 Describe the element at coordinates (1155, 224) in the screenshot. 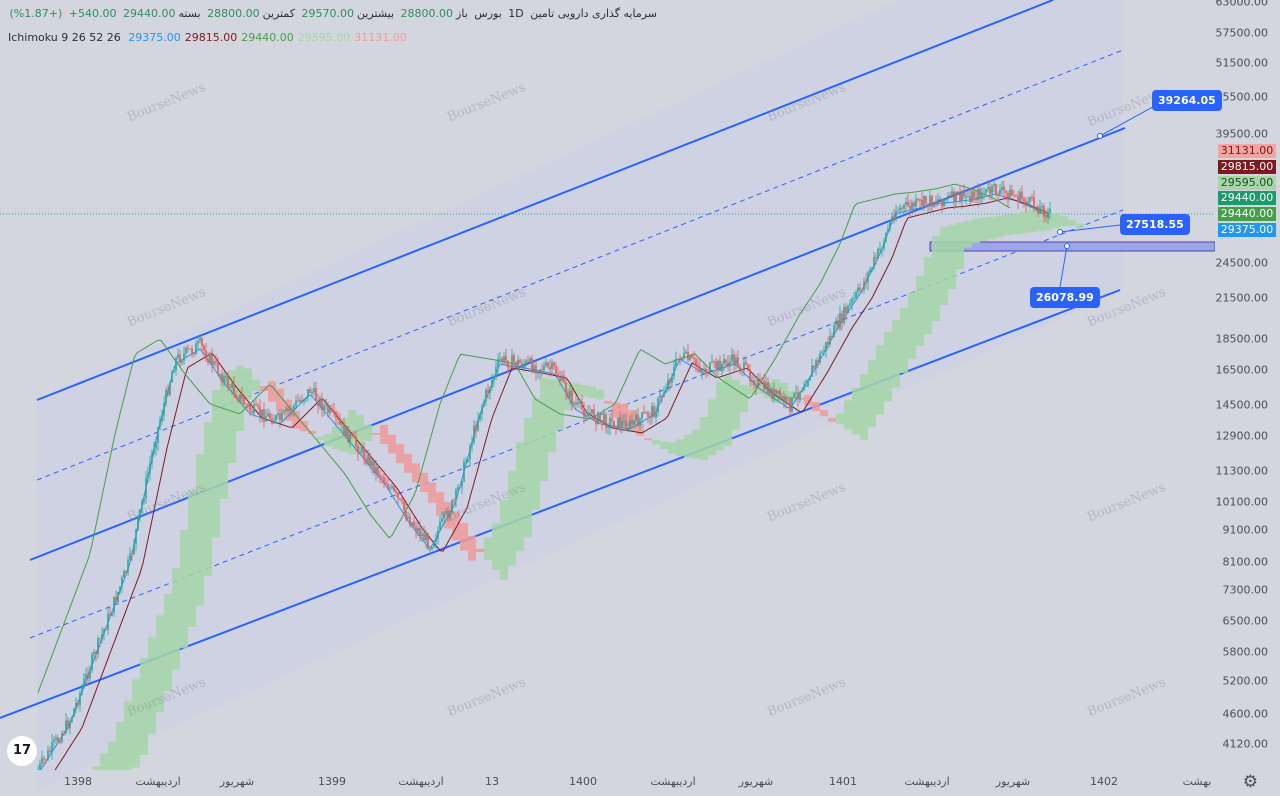

I see `price-callout: 27518.55` at that location.